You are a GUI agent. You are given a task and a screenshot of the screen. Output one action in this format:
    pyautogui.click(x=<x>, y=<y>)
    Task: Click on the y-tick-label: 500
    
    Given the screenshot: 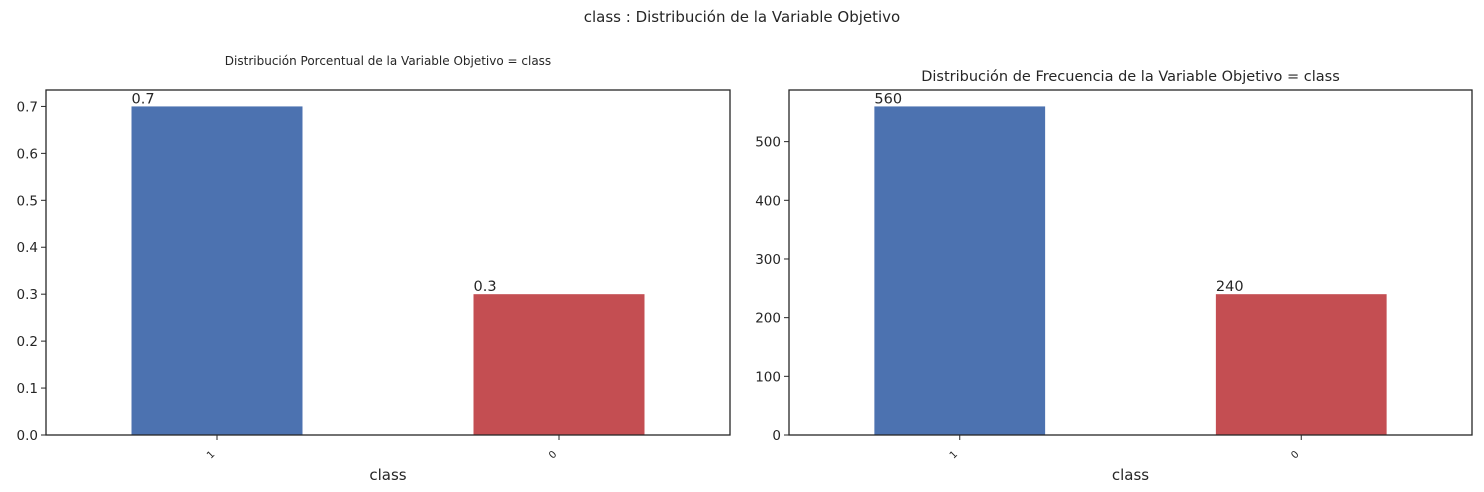 What is the action you would take?
    pyautogui.click(x=768, y=143)
    